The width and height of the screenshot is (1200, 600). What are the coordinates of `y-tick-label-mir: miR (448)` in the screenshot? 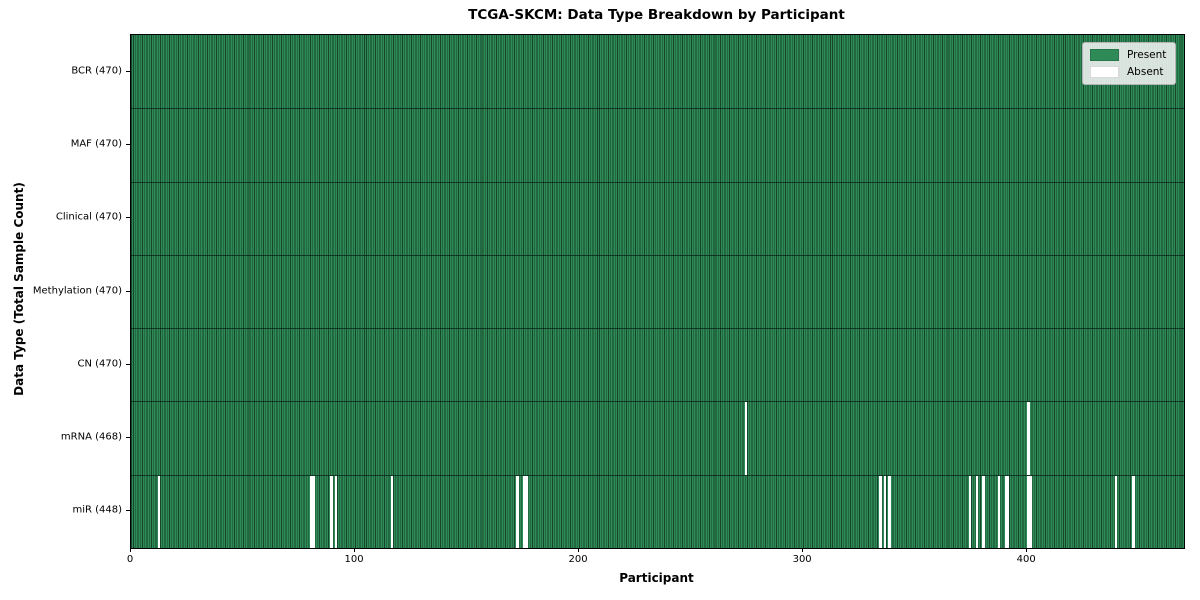 It's located at (97, 510).